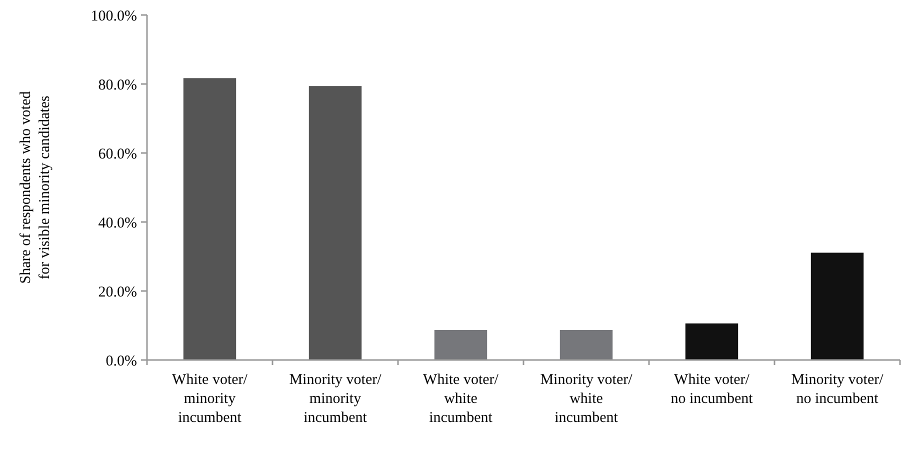 The width and height of the screenshot is (904, 450). What do you see at coordinates (712, 389) in the screenshot?
I see `x-tick-label: White voter/ no incumbent` at bounding box center [712, 389].